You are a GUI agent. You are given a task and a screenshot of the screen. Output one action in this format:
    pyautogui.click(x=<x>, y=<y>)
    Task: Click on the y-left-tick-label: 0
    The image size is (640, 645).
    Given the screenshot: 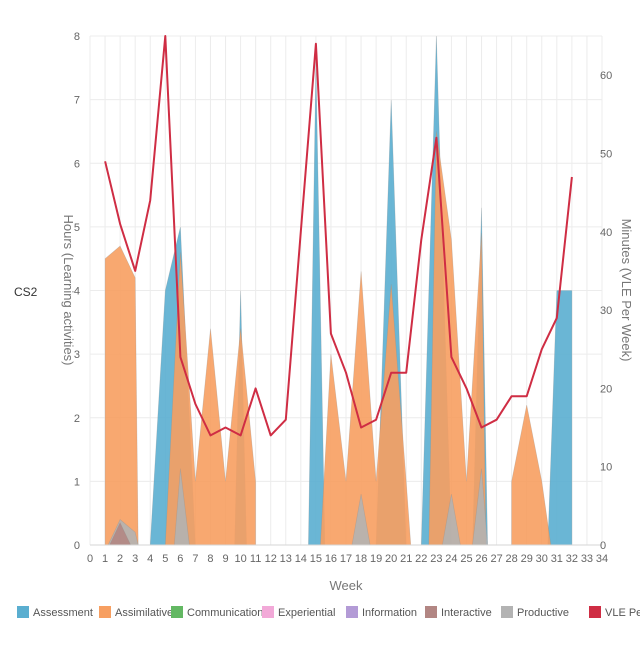 What is the action you would take?
    pyautogui.click(x=77, y=546)
    